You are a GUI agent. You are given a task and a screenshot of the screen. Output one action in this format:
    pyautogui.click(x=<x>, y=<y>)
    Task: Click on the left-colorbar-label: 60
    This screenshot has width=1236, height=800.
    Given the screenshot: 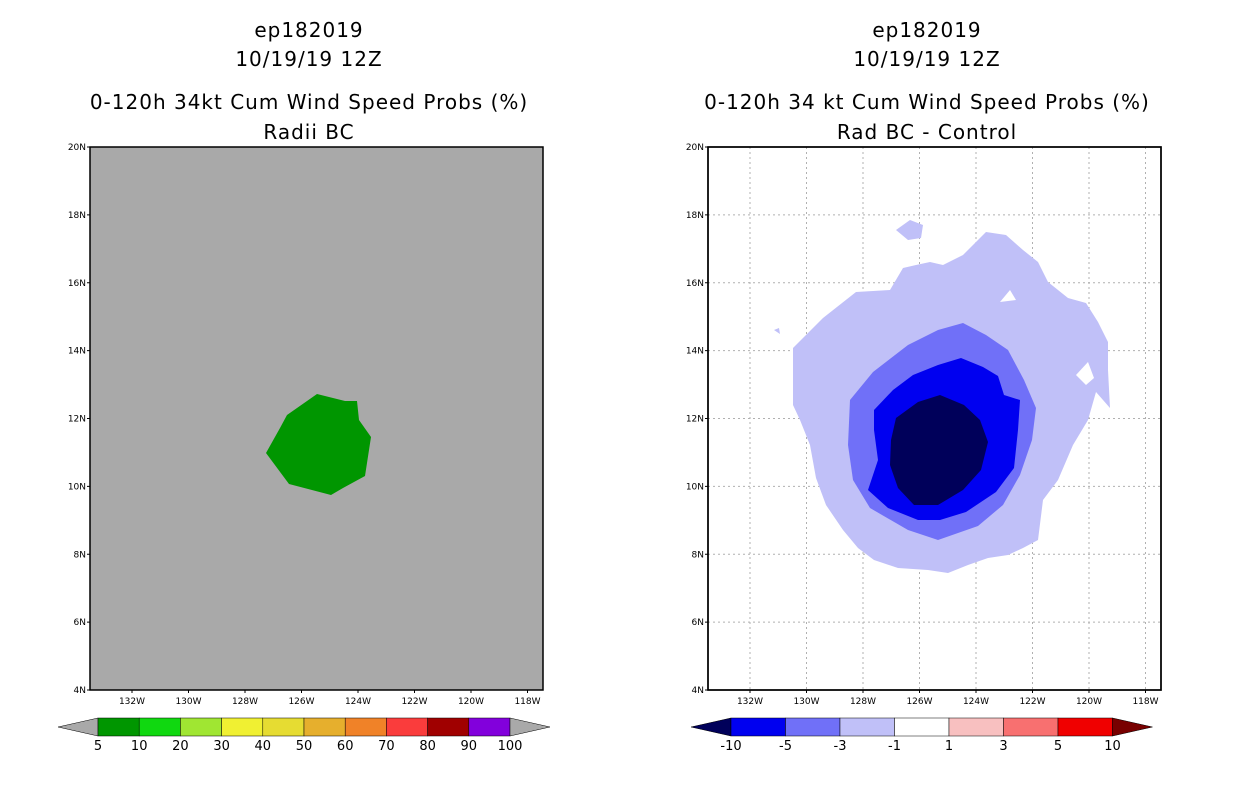 What is the action you would take?
    pyautogui.click(x=345, y=746)
    